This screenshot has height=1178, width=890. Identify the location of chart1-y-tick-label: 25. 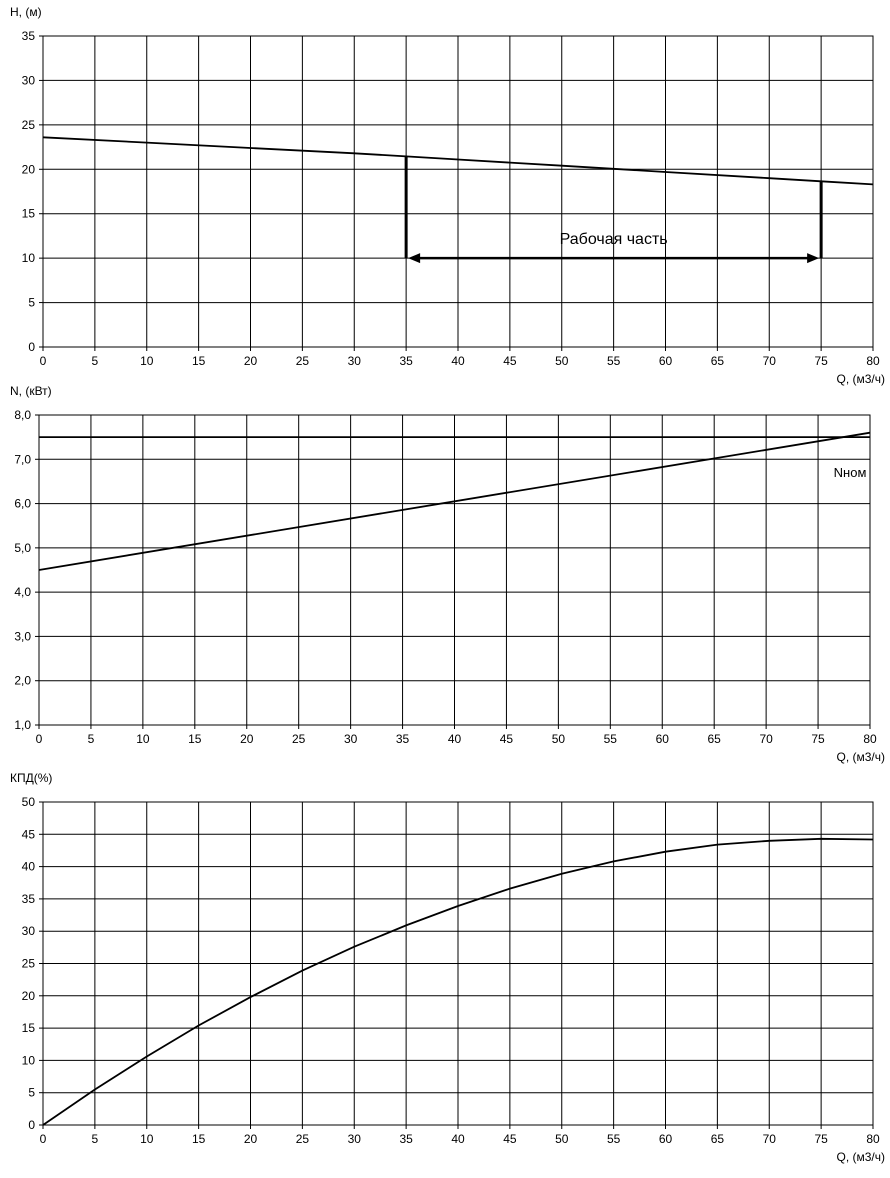
(29, 125).